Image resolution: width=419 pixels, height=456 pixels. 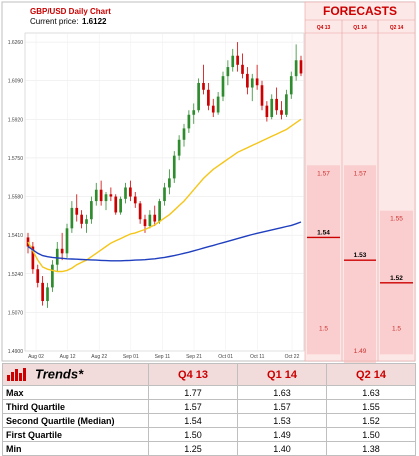 I want to click on table-cell: 1.77, so click(x=193, y=392).